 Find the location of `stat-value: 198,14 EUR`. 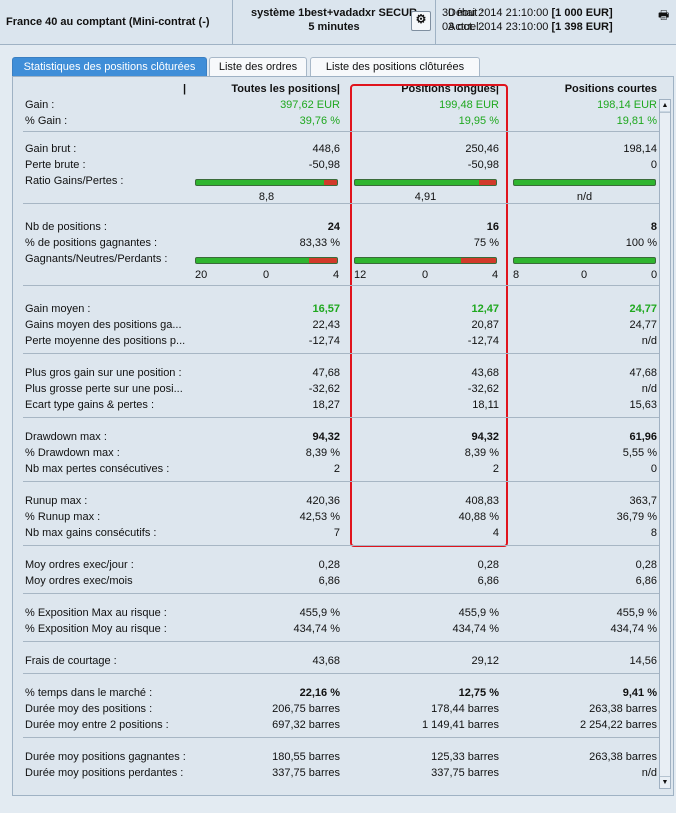

stat-value: 198,14 EUR is located at coordinates (627, 105).